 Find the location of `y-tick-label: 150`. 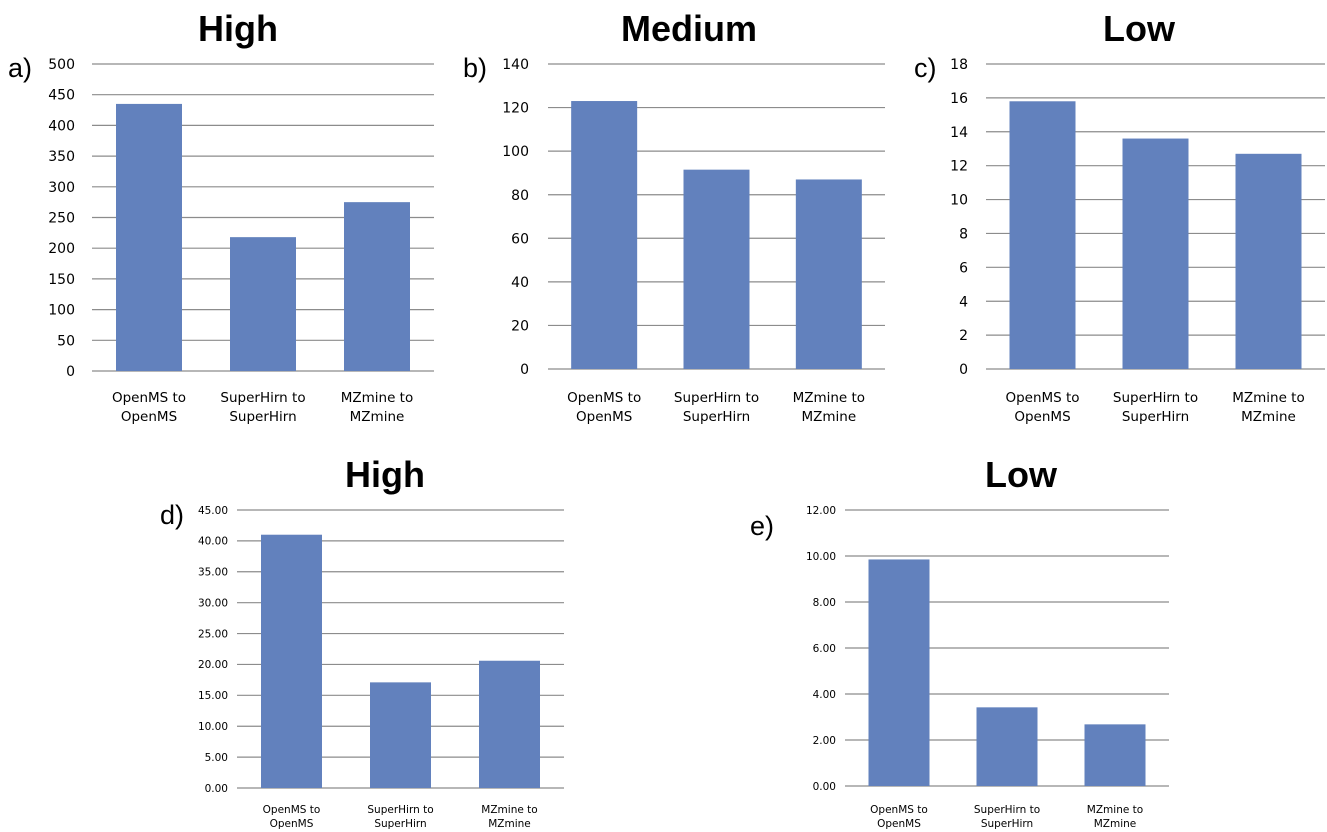

y-tick-label: 150 is located at coordinates (61, 280).